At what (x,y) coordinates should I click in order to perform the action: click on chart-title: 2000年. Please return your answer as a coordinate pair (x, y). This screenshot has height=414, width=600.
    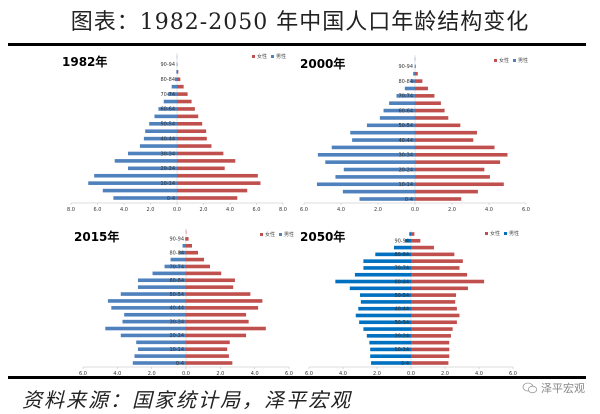
    Looking at the image, I should click on (322, 63).